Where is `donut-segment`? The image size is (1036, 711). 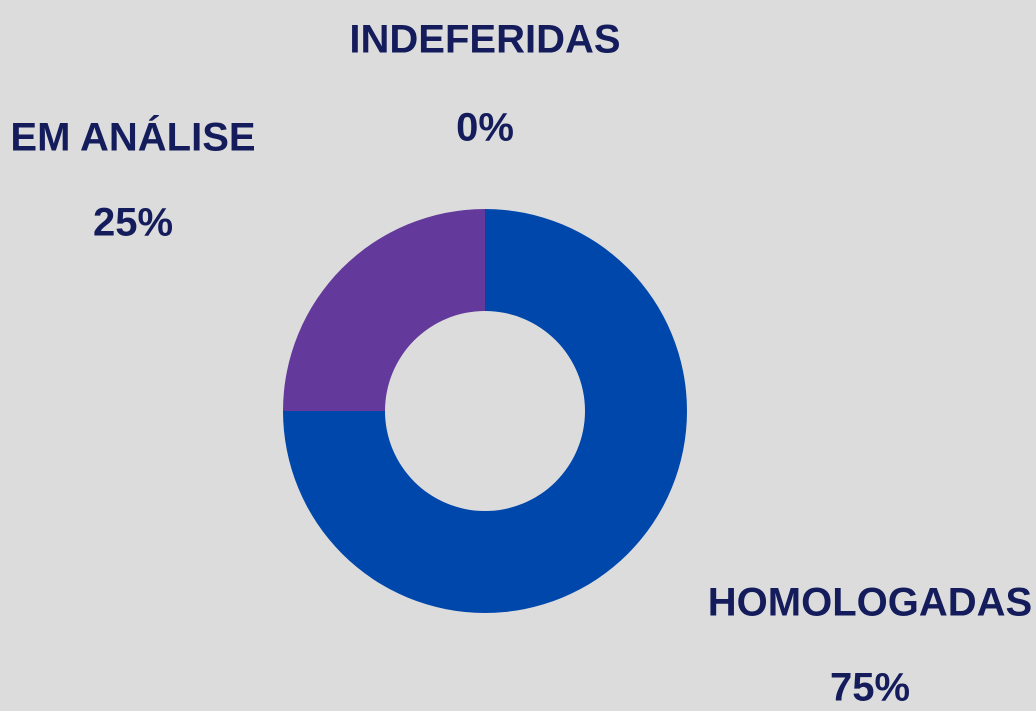
donut-segment is located at coordinates (384, 310).